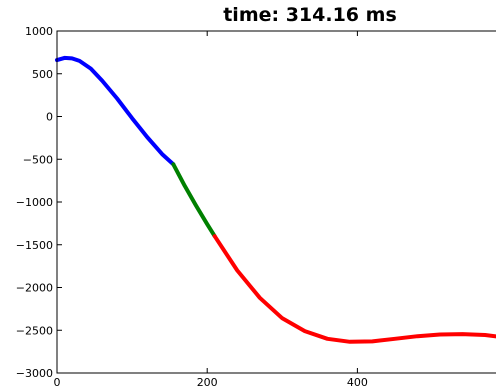 The image size is (496, 389). What do you see at coordinates (207, 382) in the screenshot?
I see `x-tick-label: 200` at bounding box center [207, 382].